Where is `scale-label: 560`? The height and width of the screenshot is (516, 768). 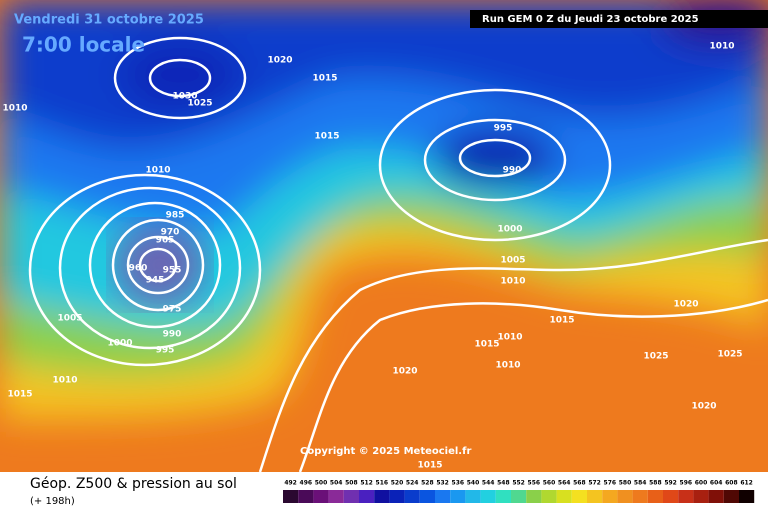
scale-label: 560 is located at coordinates (549, 483).